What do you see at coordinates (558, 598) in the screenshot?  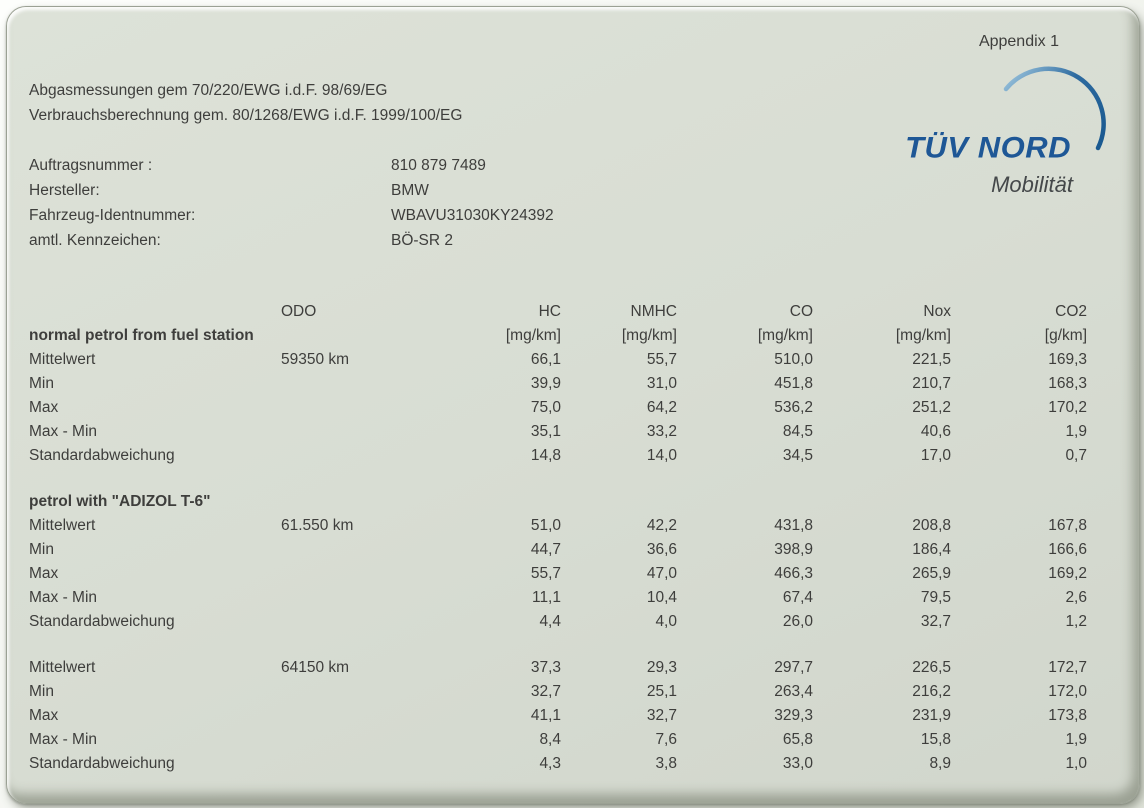 I see `measurement-row: Max - Min 11,1 10,4 67,4 79,5 2,6` at bounding box center [558, 598].